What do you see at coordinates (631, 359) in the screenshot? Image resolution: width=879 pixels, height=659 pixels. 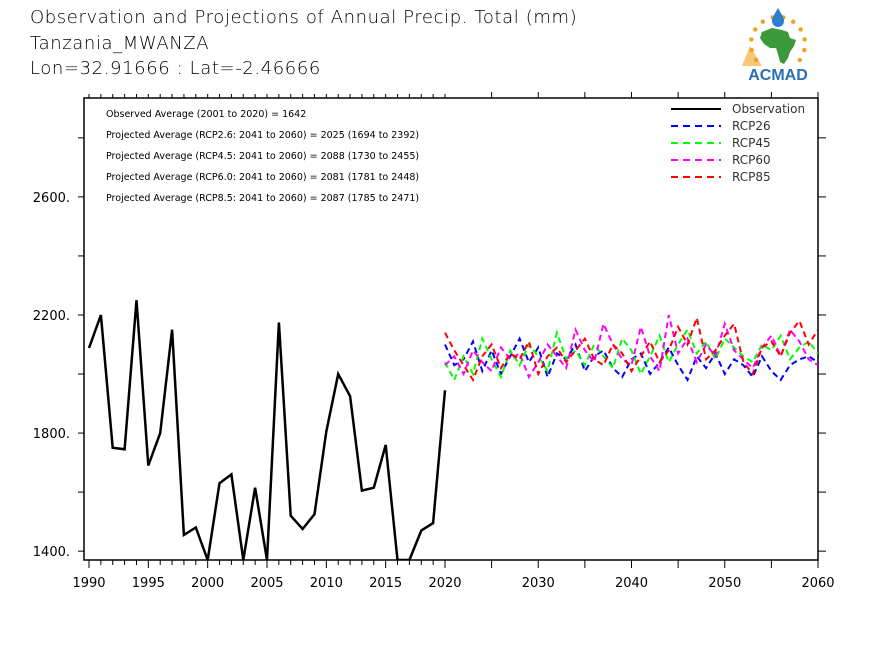 I see `series-line-rcp26` at bounding box center [631, 359].